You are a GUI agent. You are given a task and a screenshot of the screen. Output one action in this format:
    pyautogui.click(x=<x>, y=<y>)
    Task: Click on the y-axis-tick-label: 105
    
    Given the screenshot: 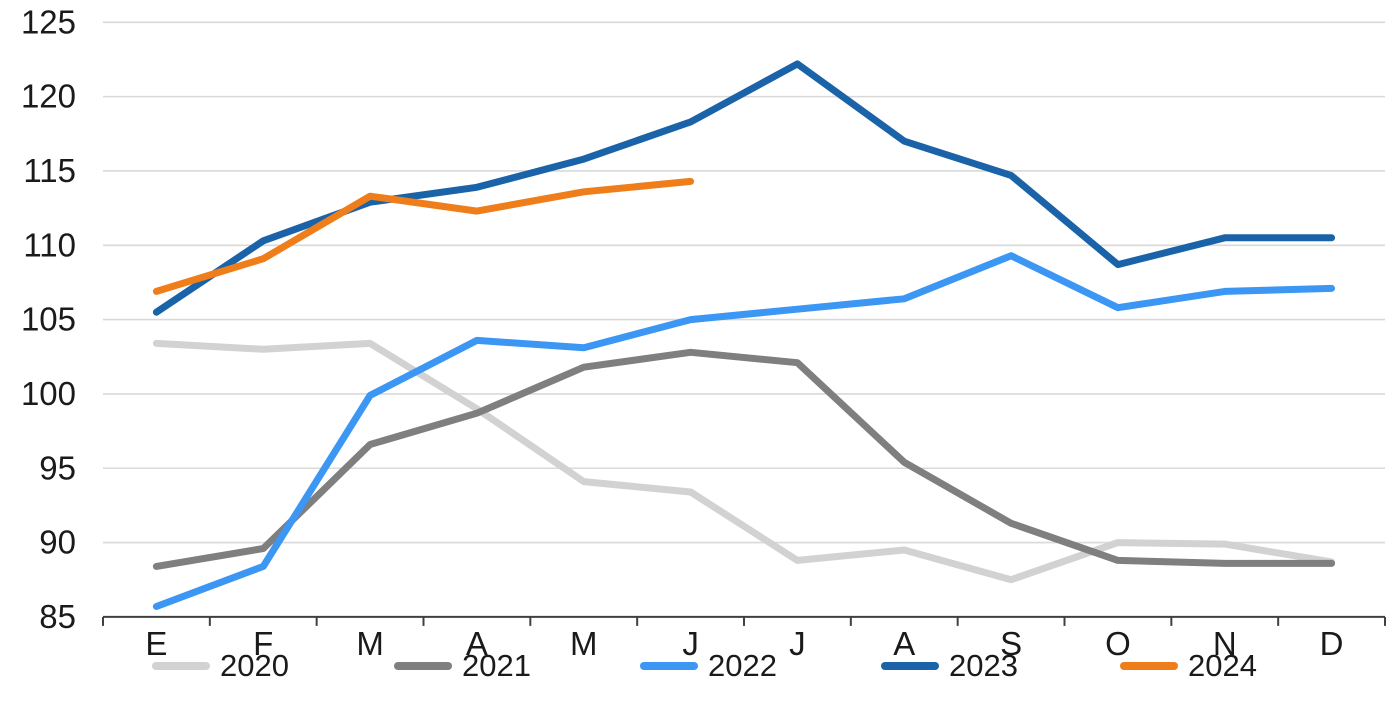 What is the action you would take?
    pyautogui.click(x=48, y=319)
    